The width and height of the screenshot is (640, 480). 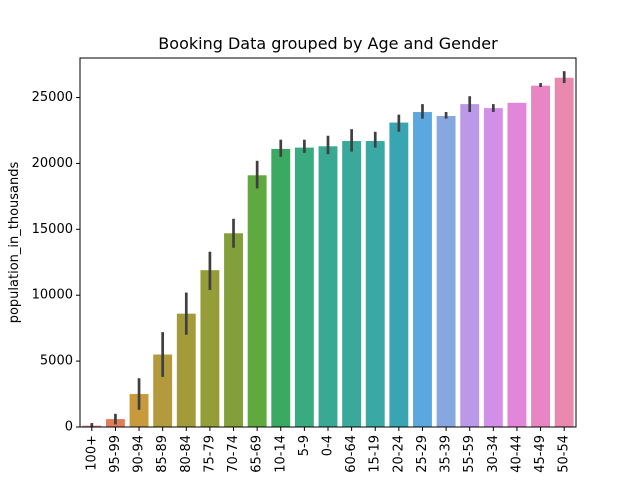 I want to click on x-tick-label: 100+, so click(x=91, y=453).